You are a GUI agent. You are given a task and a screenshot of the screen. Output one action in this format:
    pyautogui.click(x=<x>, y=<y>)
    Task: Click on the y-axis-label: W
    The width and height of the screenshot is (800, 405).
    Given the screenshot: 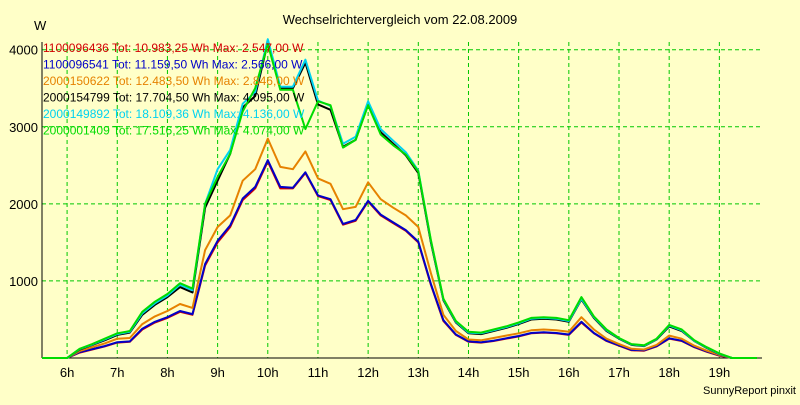 What is the action you would take?
    pyautogui.click(x=40, y=25)
    